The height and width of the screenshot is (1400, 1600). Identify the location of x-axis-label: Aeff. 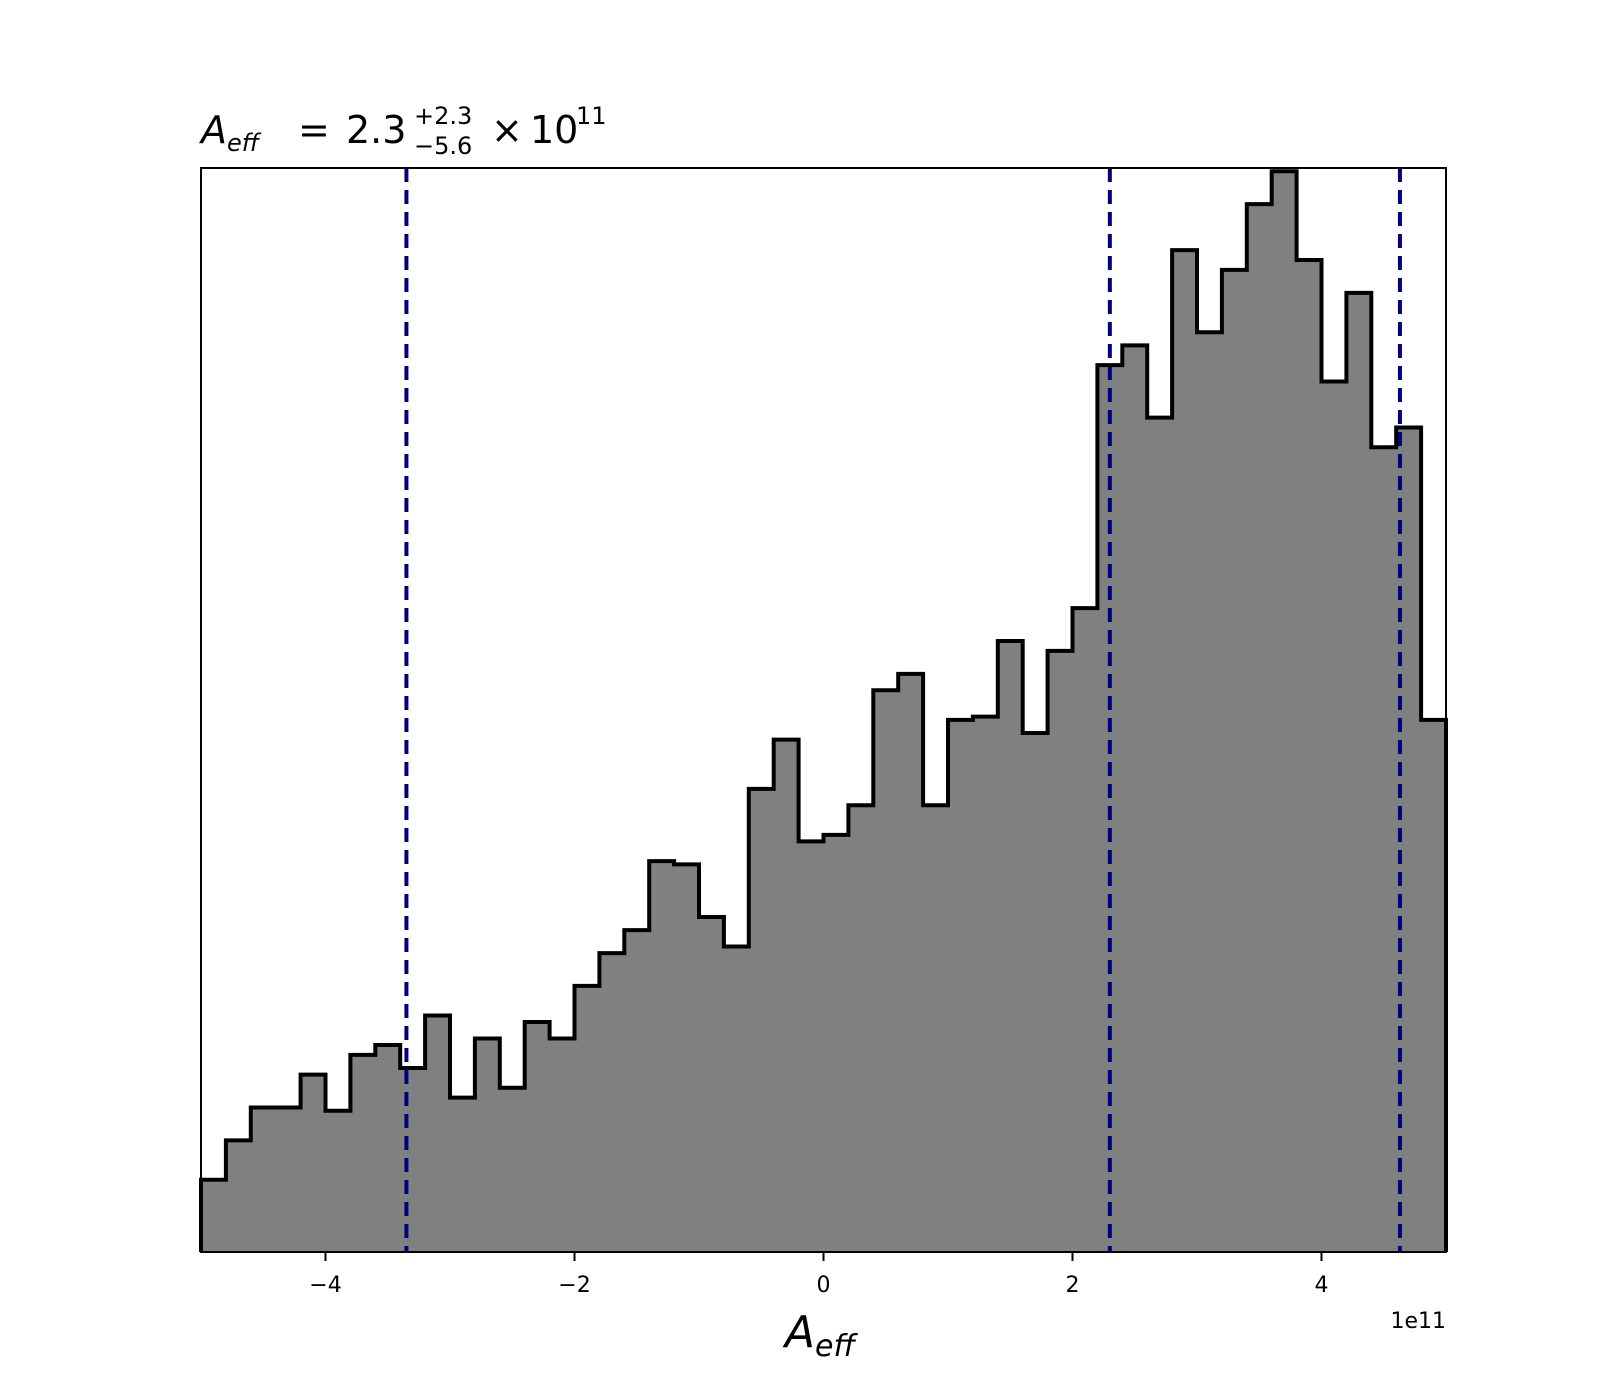
(820, 1335).